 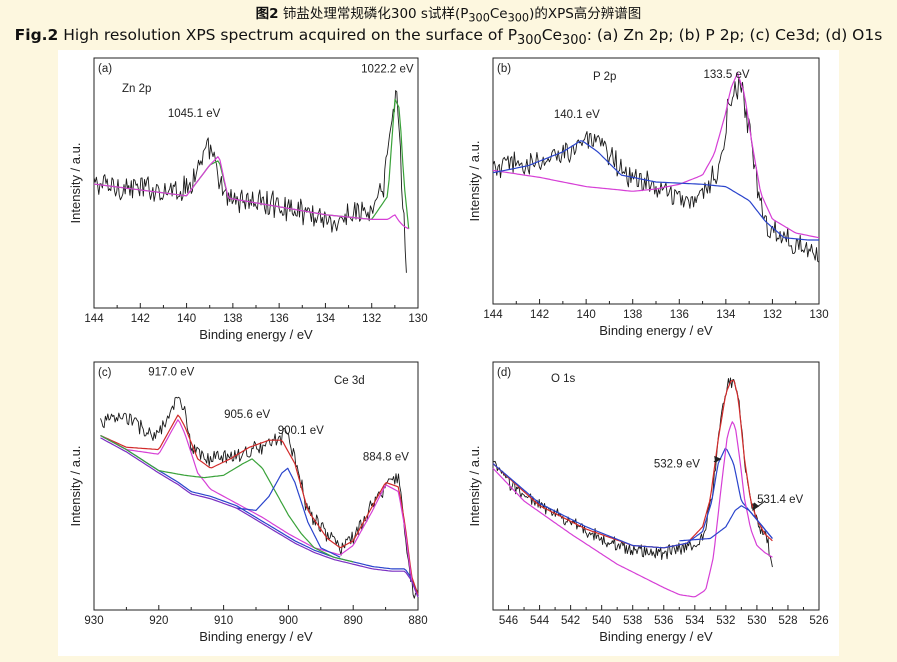 What do you see at coordinates (93, 621) in the screenshot?
I see `x-tick-label: 930` at bounding box center [93, 621].